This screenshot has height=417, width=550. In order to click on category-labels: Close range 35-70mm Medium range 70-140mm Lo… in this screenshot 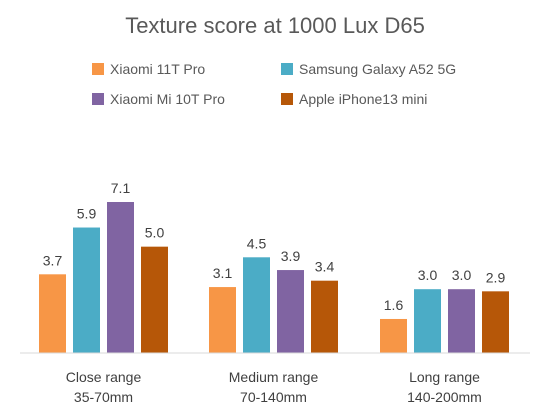, I will do `click(274, 387)`.